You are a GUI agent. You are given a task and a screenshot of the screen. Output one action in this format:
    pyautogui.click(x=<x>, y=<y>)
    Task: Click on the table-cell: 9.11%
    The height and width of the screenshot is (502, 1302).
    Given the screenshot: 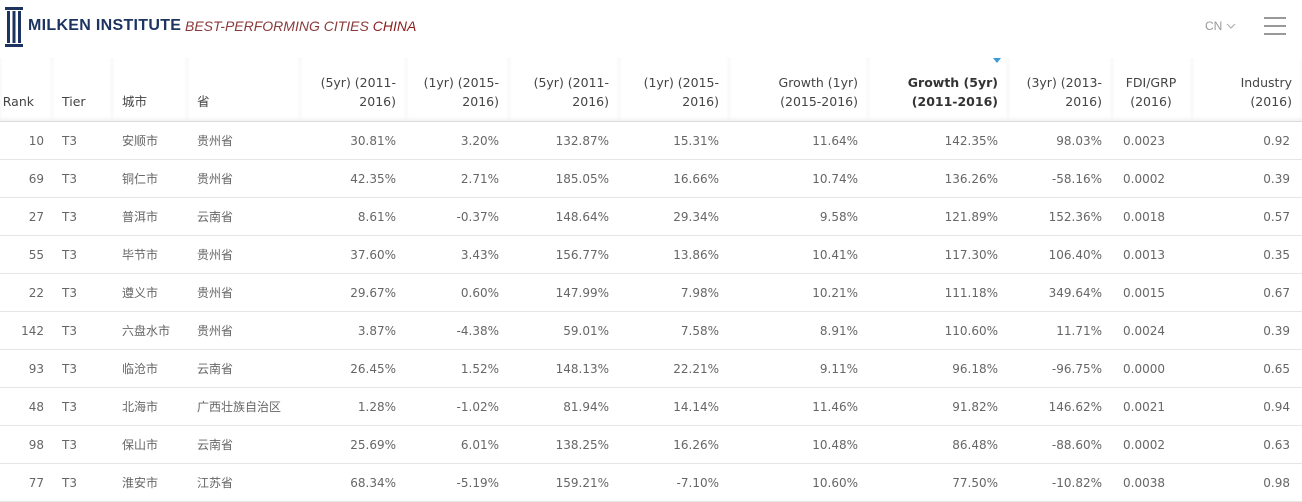 What is the action you would take?
    pyautogui.click(x=798, y=368)
    